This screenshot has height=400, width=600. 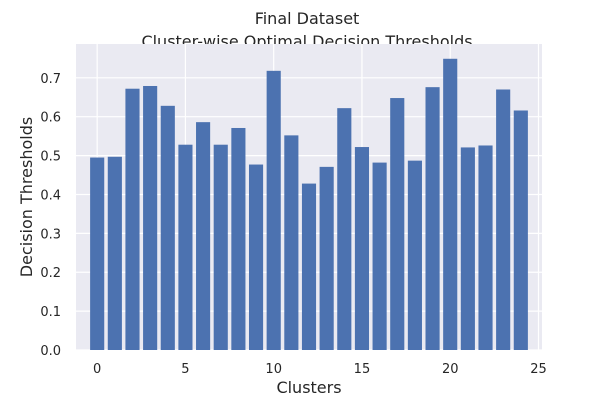 What do you see at coordinates (50, 215) in the screenshot?
I see `y-tick-labels: 0.0 0.1 0.2 0.3 0.4 0.5 0.6 0.7` at bounding box center [50, 215].